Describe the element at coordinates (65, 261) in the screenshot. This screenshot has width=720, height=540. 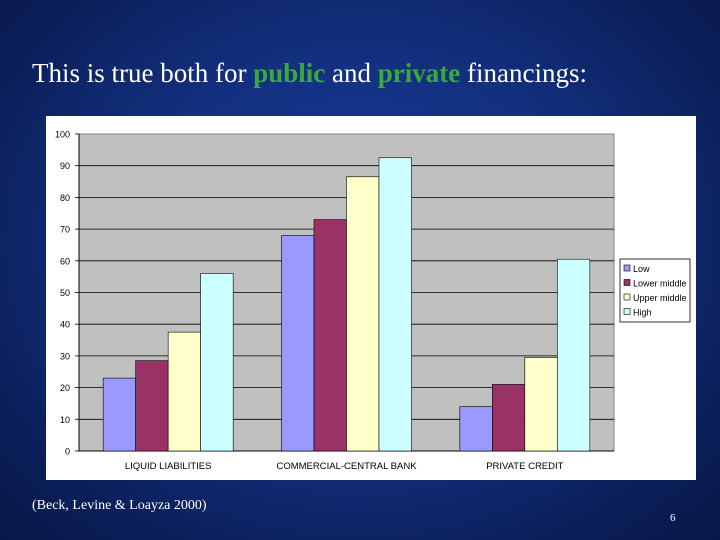
I see `y-tick-label: 60` at that location.